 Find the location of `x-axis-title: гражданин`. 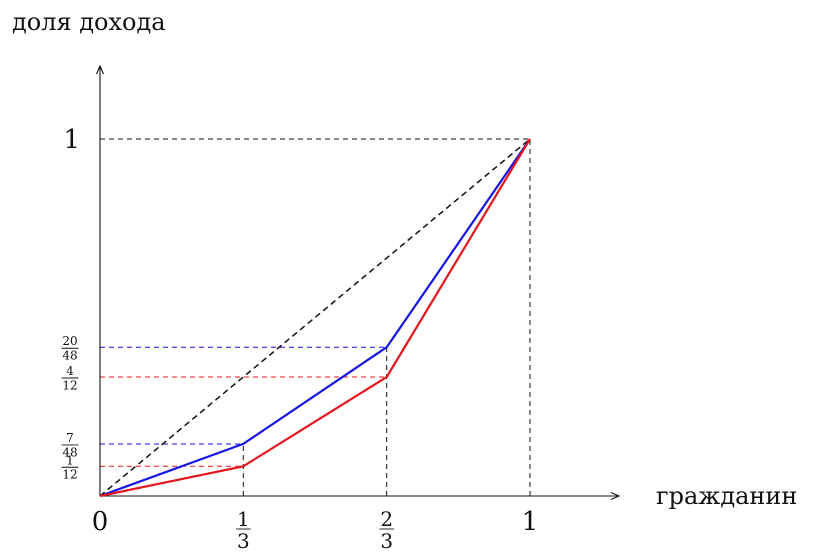

x-axis-title: гражданин is located at coordinates (726, 496).